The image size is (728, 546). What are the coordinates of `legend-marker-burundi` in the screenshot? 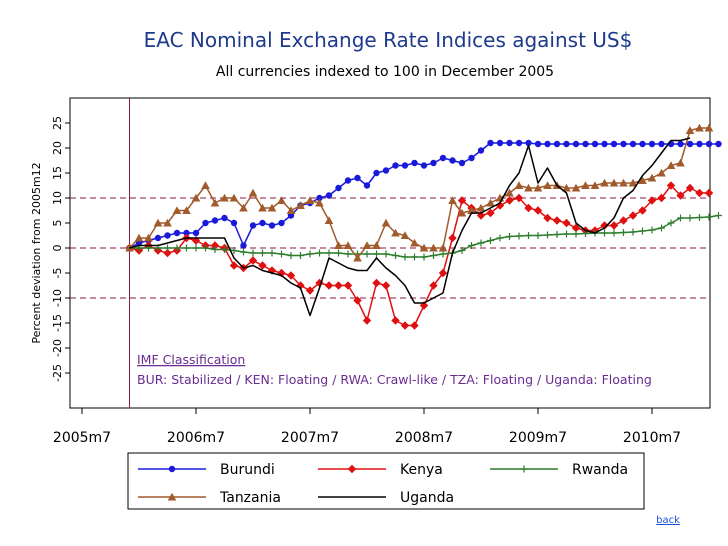 It's located at (172, 469).